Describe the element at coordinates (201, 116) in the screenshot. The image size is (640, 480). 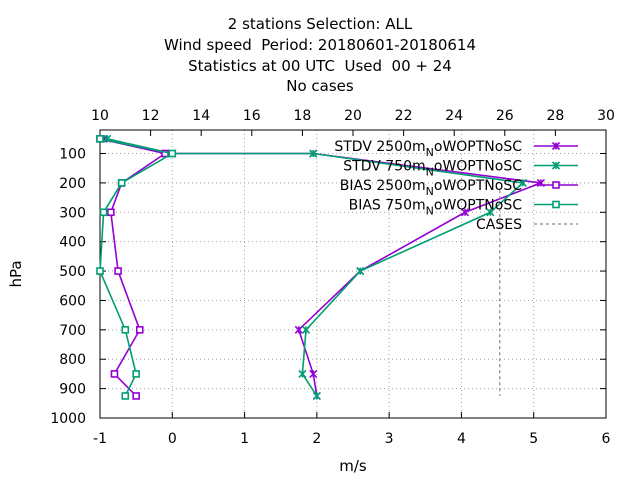
I see `x2-tick-label: 14` at that location.